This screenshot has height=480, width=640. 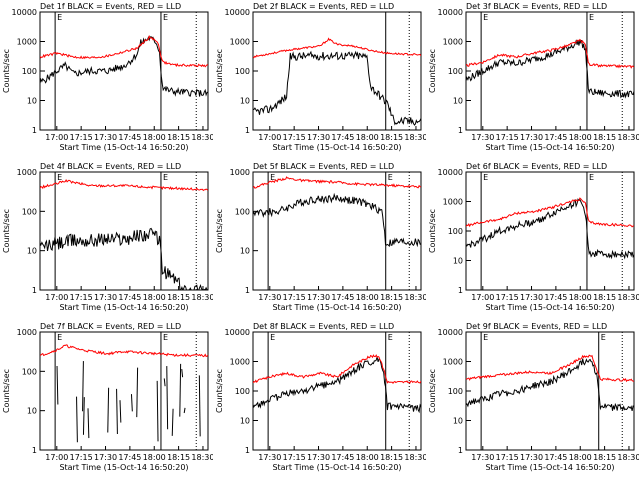 I want to click on plot-title: Det 4f BLACK = Events, RED = LLD, so click(x=110, y=166).